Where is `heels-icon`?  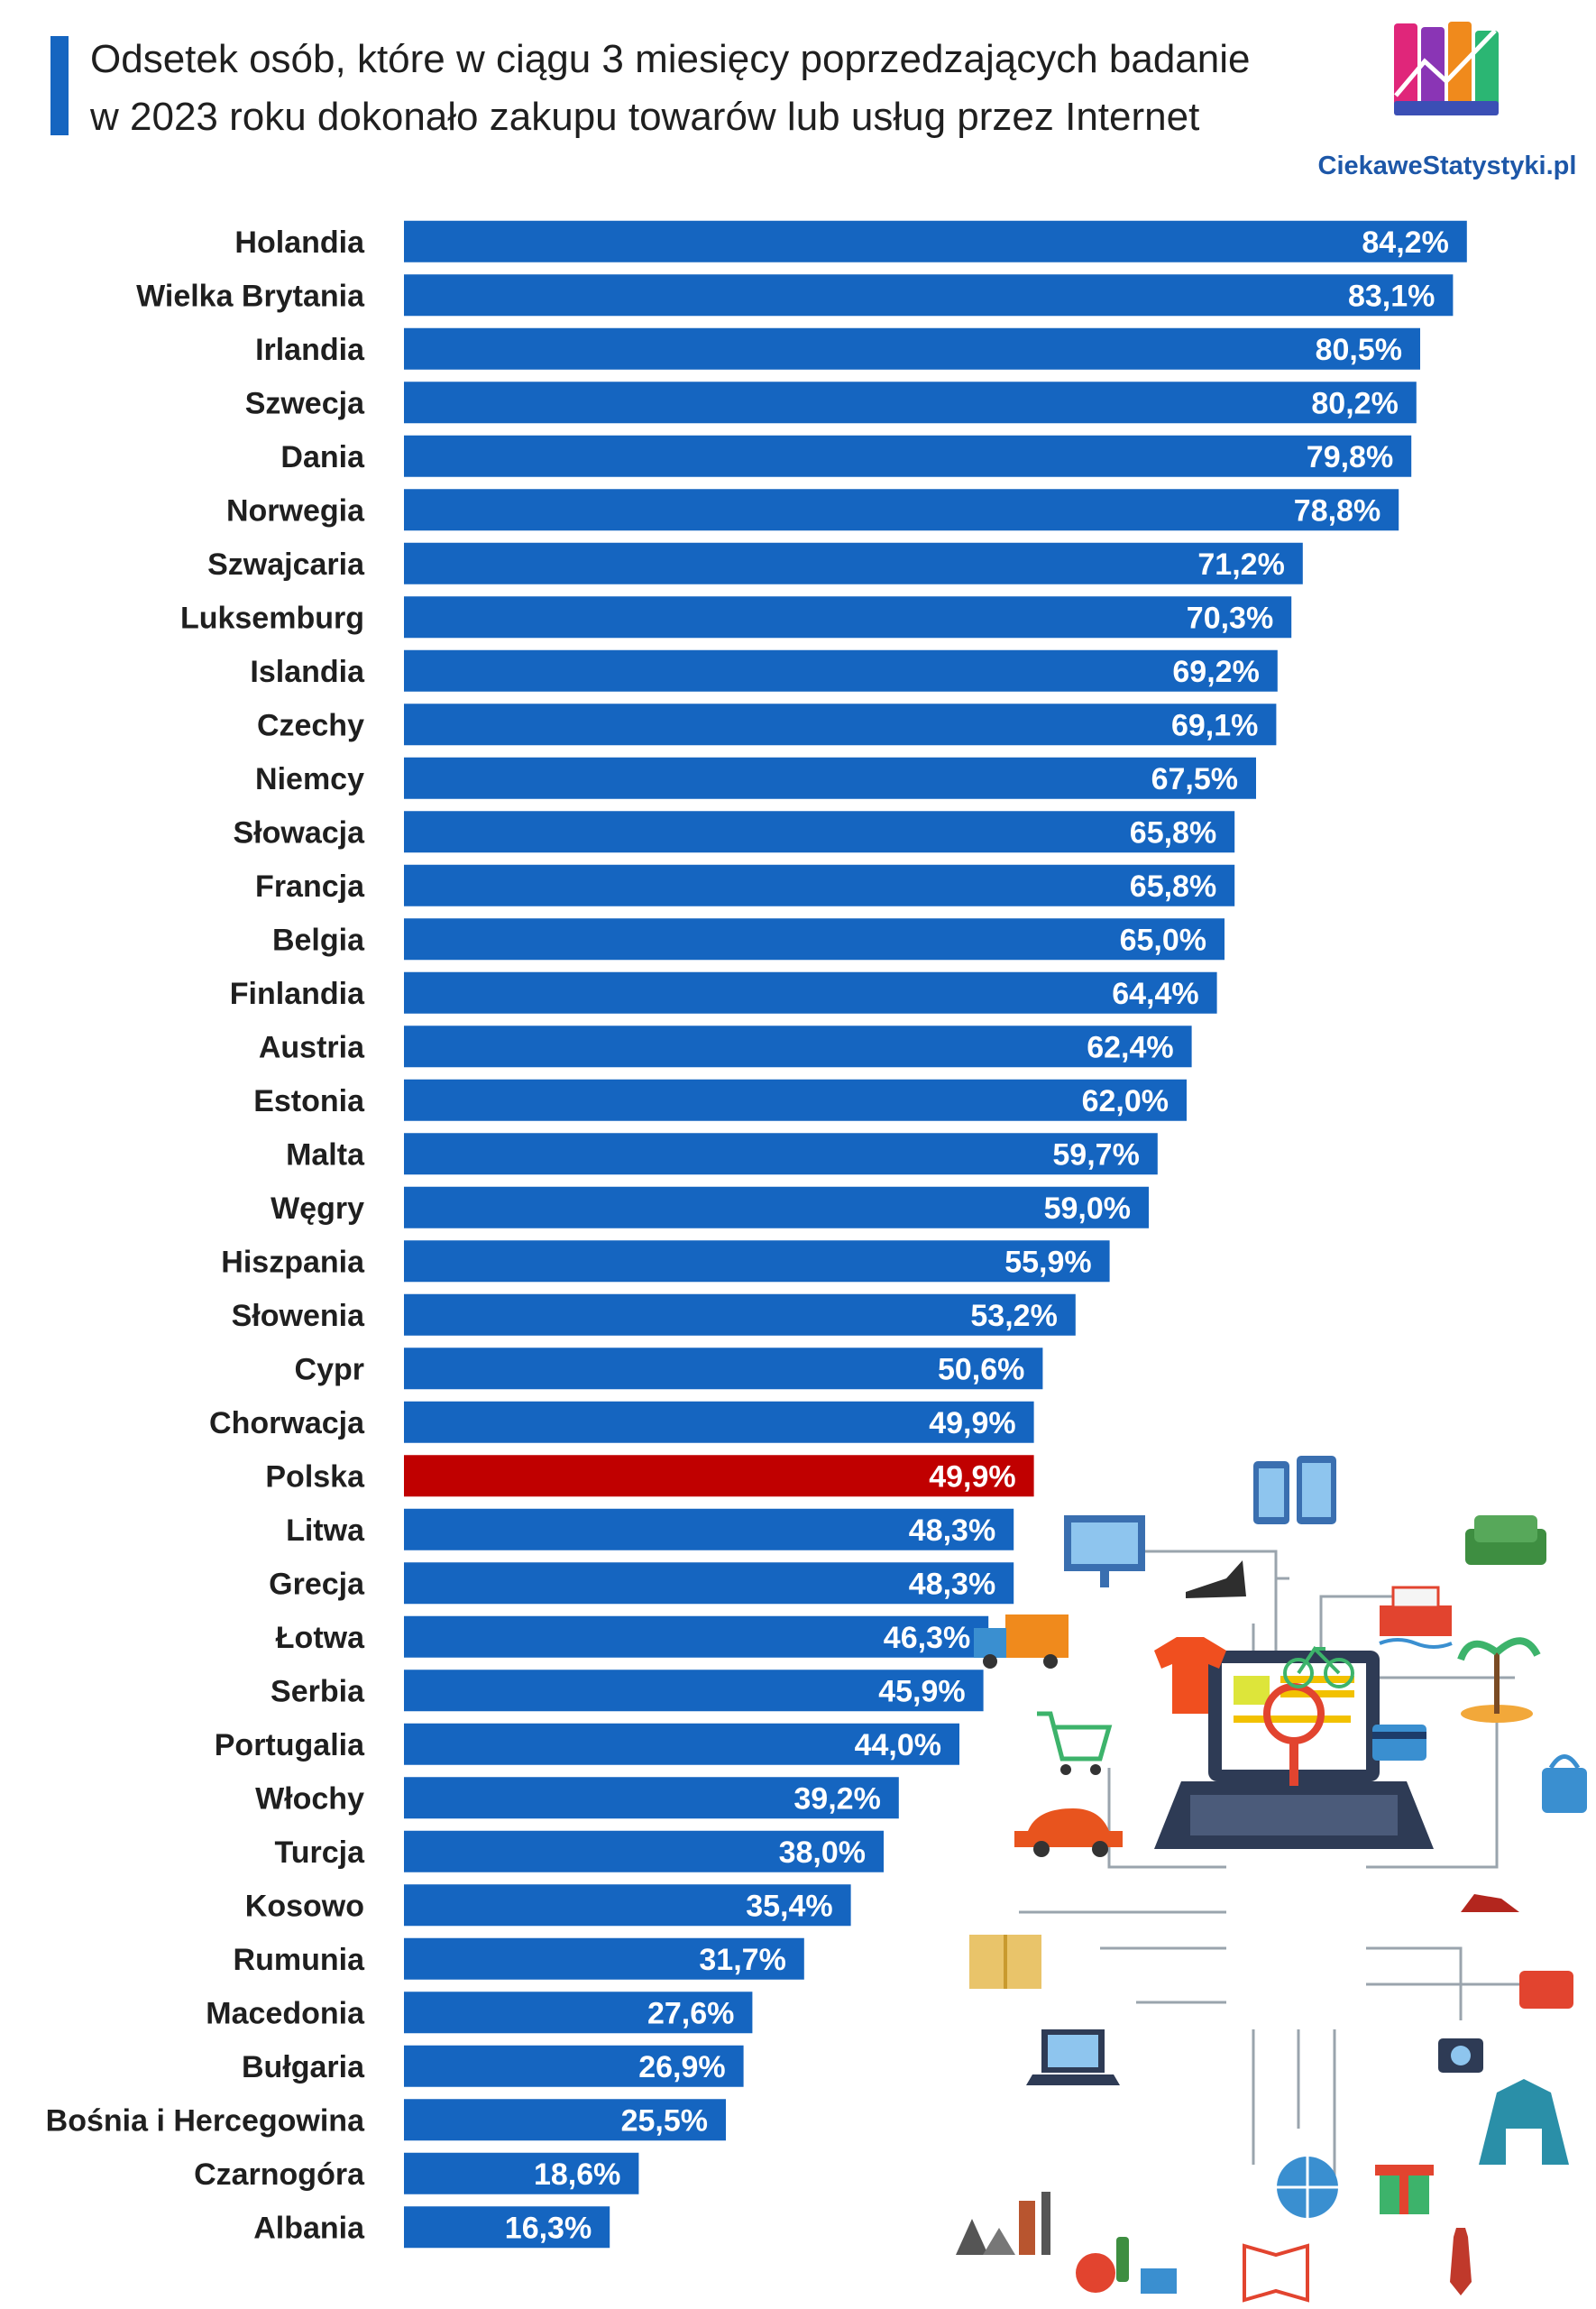 heels-icon is located at coordinates (1216, 1579).